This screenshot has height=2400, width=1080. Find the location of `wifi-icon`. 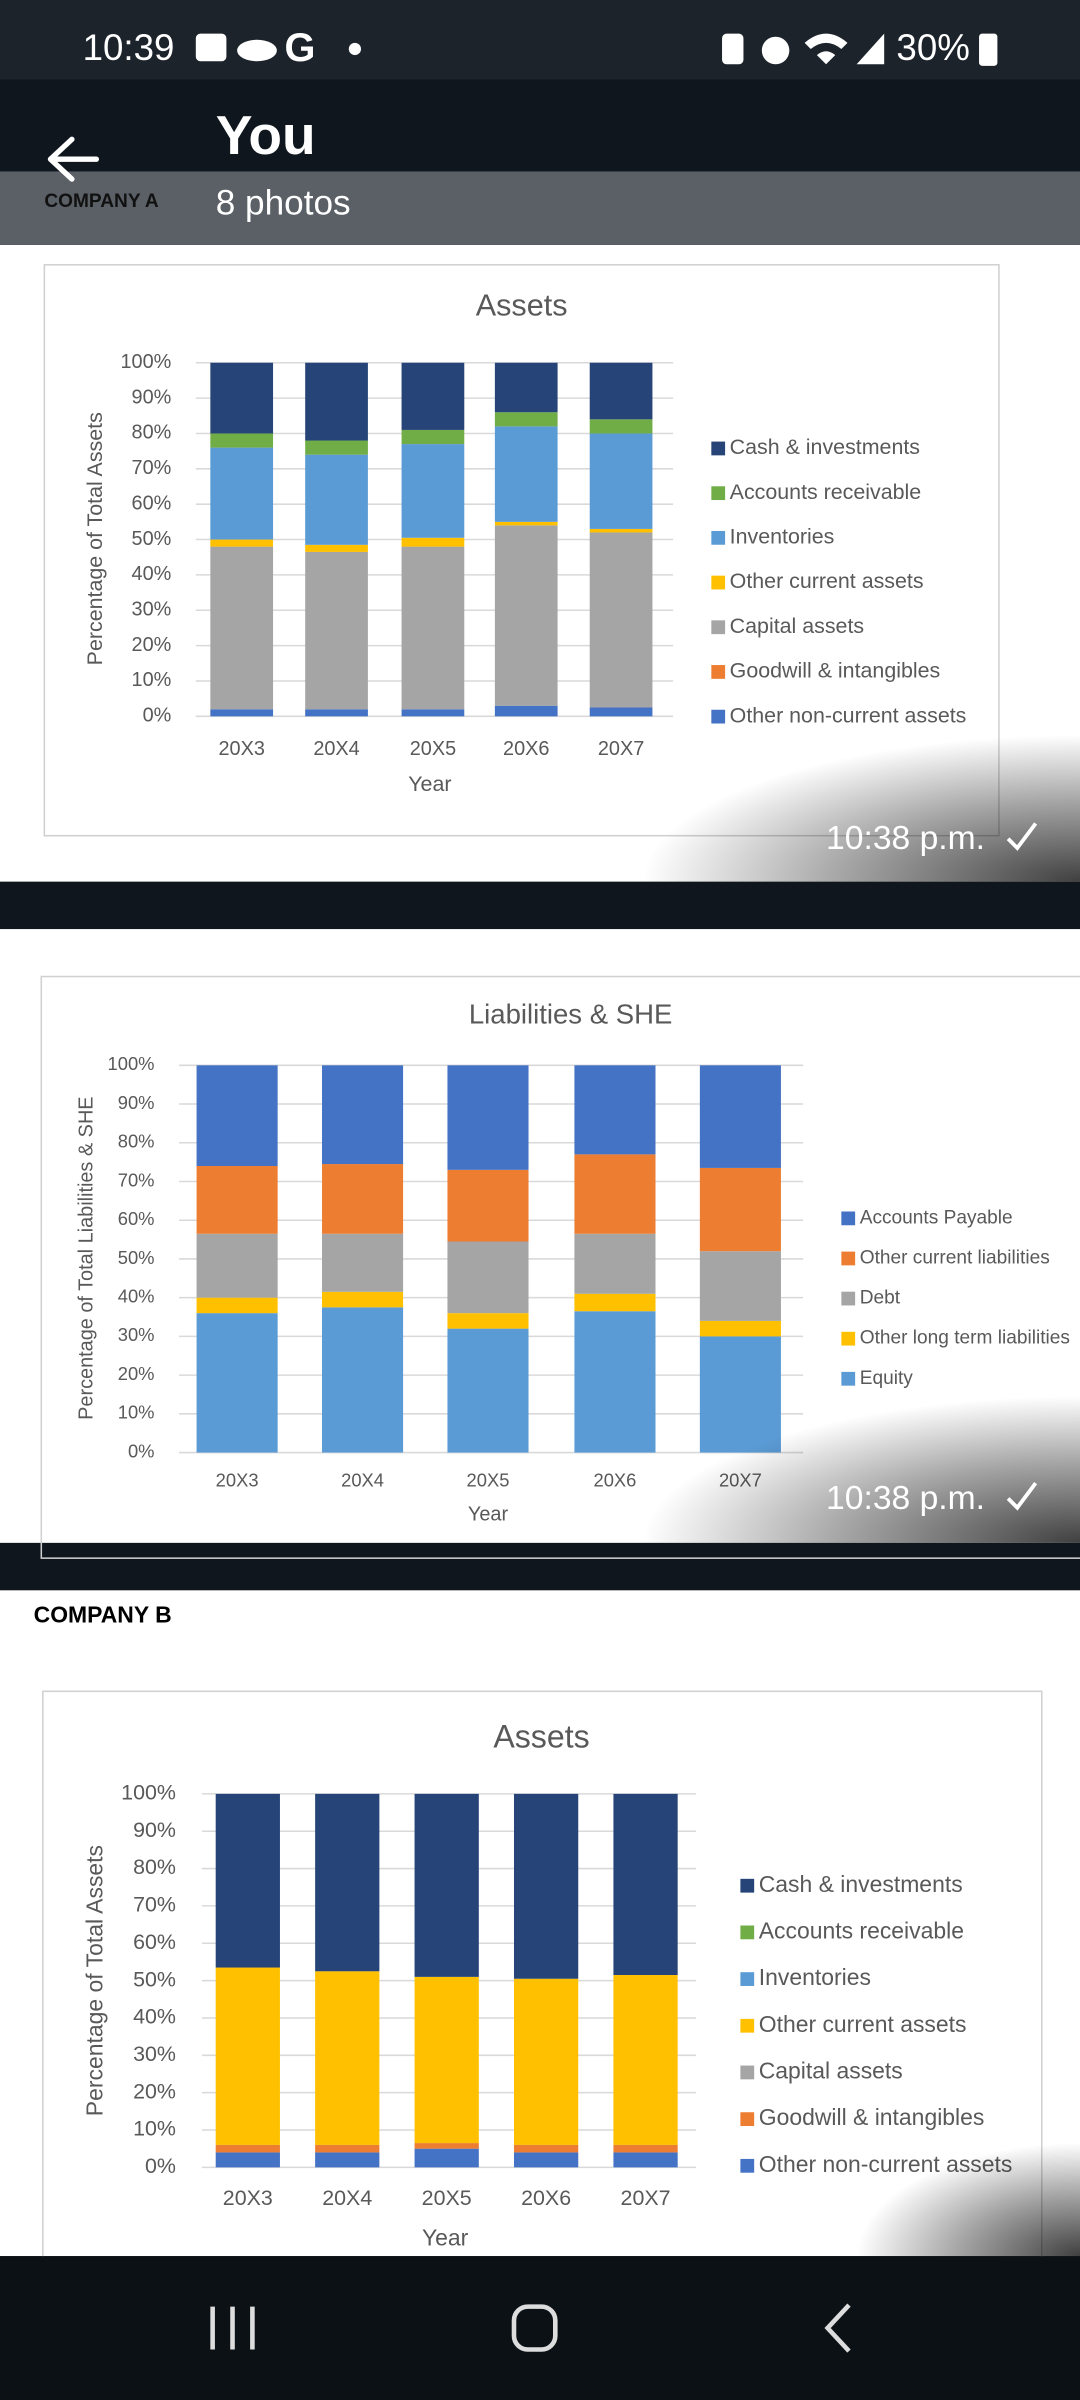

wifi-icon is located at coordinates (826, 49).